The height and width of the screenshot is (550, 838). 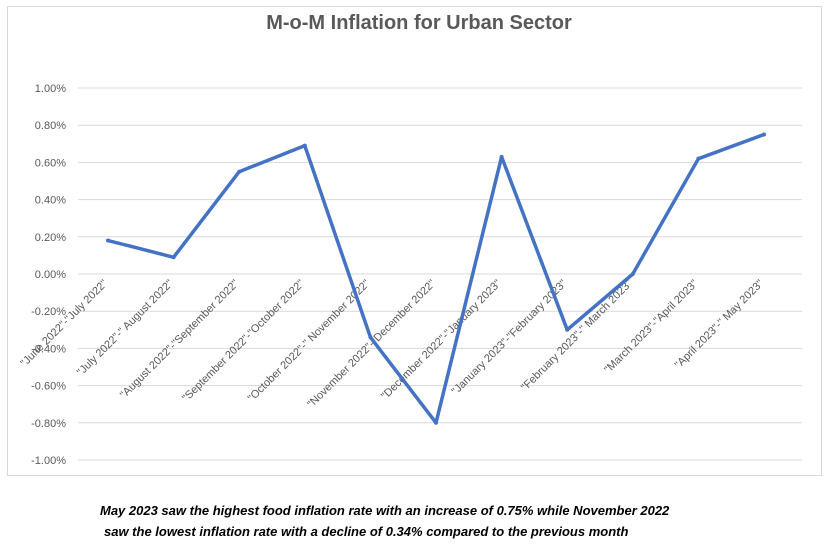 What do you see at coordinates (50, 163) in the screenshot?
I see `y-tick-label: 0.60%` at bounding box center [50, 163].